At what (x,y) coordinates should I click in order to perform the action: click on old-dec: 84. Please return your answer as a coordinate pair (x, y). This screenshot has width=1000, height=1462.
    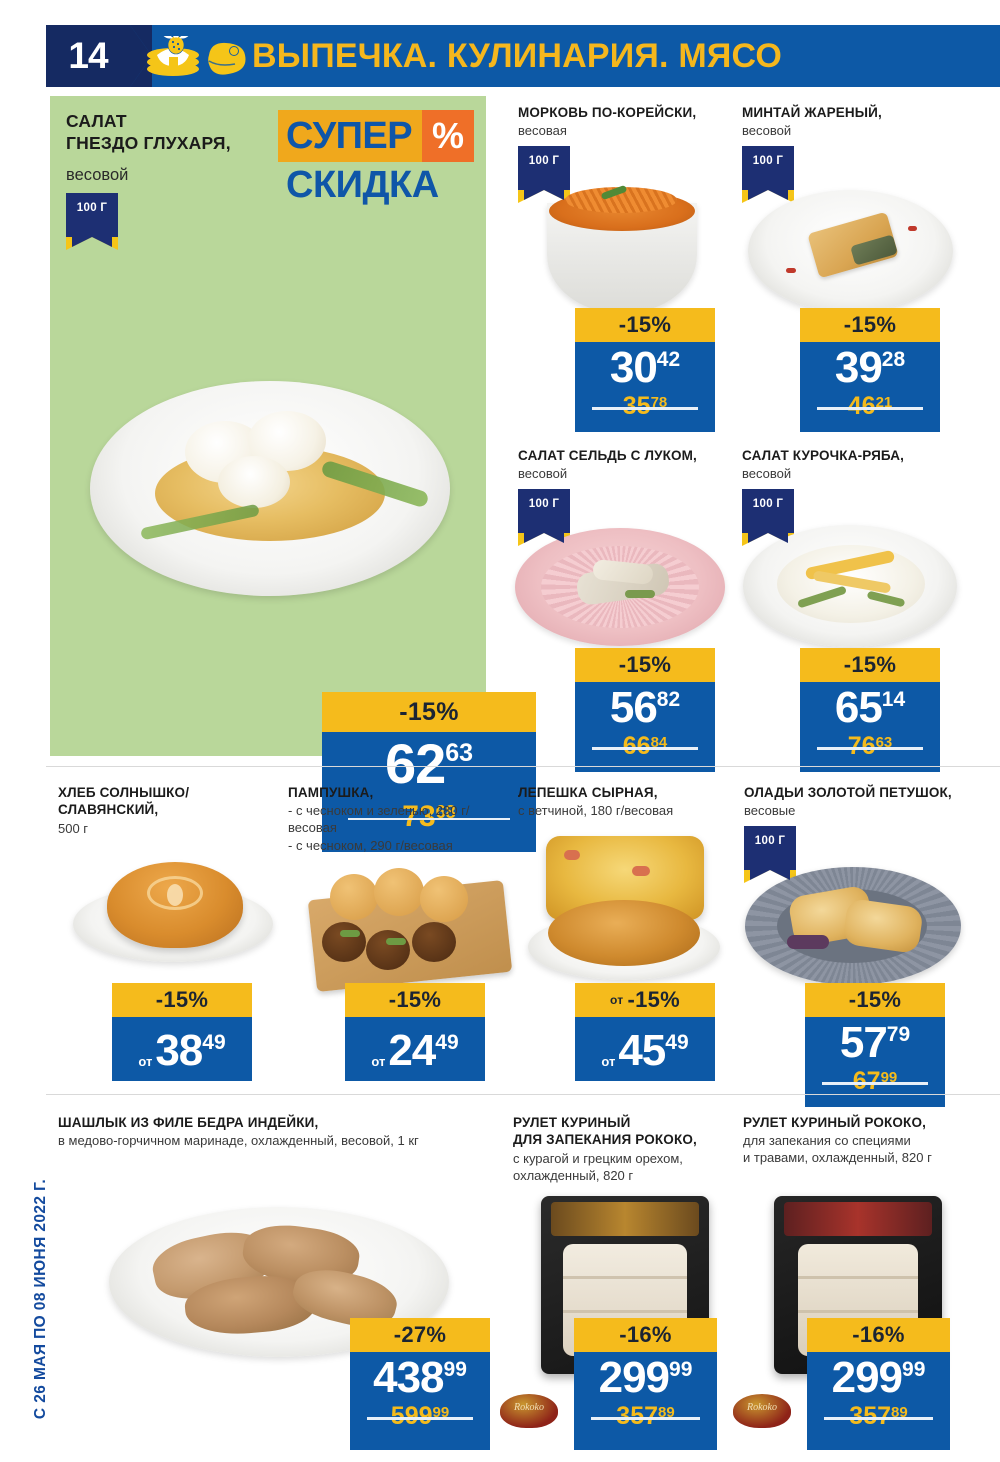
    Looking at the image, I should click on (659, 742).